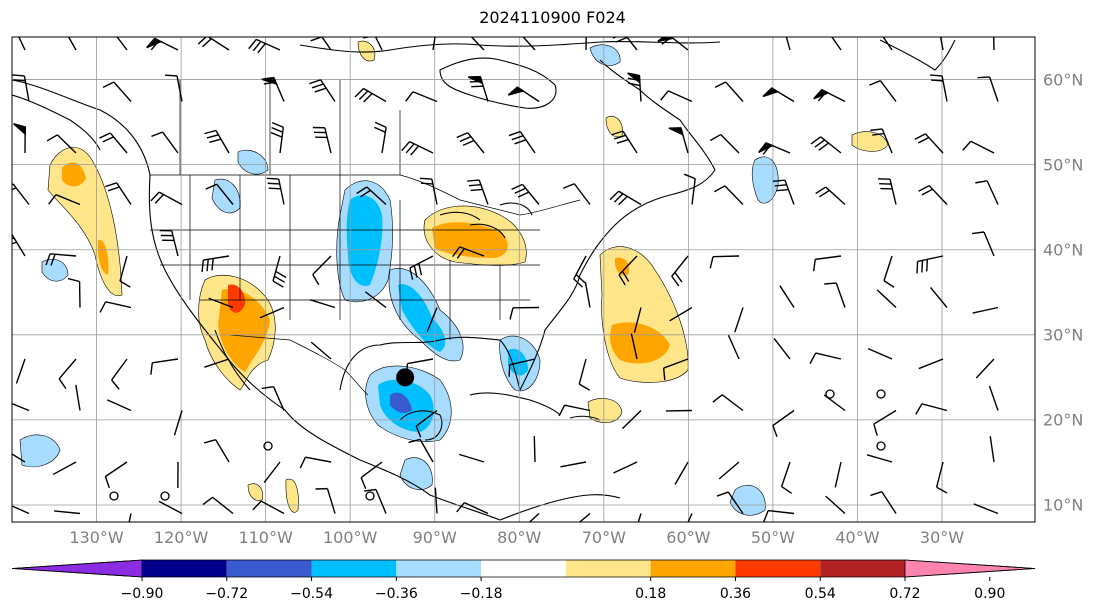  What do you see at coordinates (1063, 250) in the screenshot?
I see `latitude-label: 40°N` at bounding box center [1063, 250].